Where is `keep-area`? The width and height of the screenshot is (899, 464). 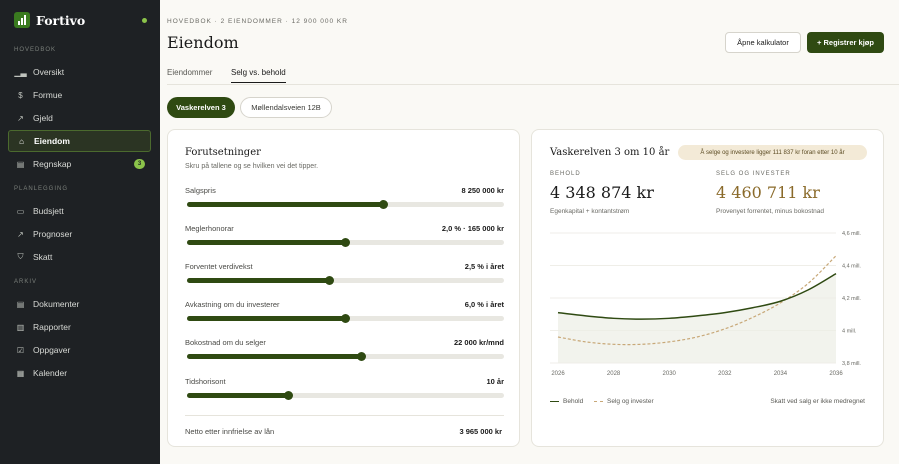
keep-area is located at coordinates (697, 318).